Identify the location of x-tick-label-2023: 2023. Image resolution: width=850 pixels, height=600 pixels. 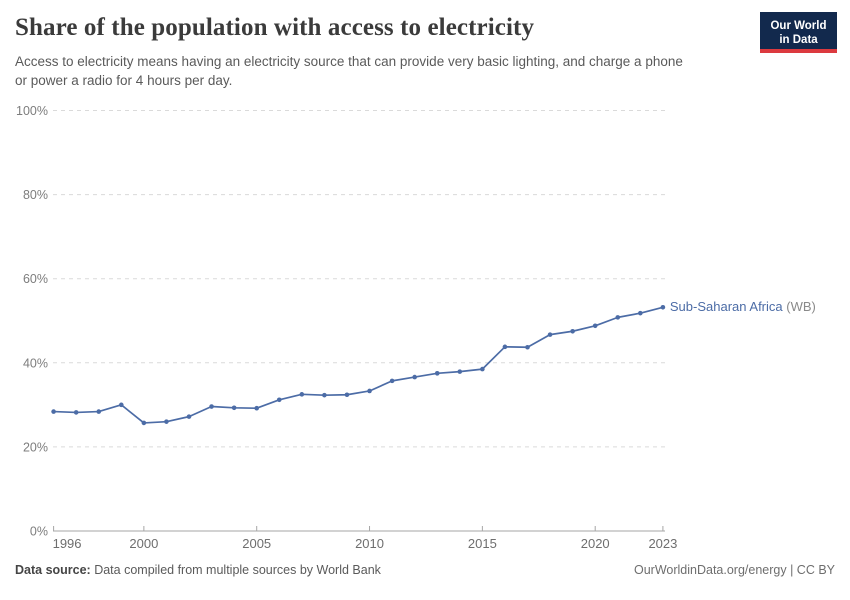
(662, 543).